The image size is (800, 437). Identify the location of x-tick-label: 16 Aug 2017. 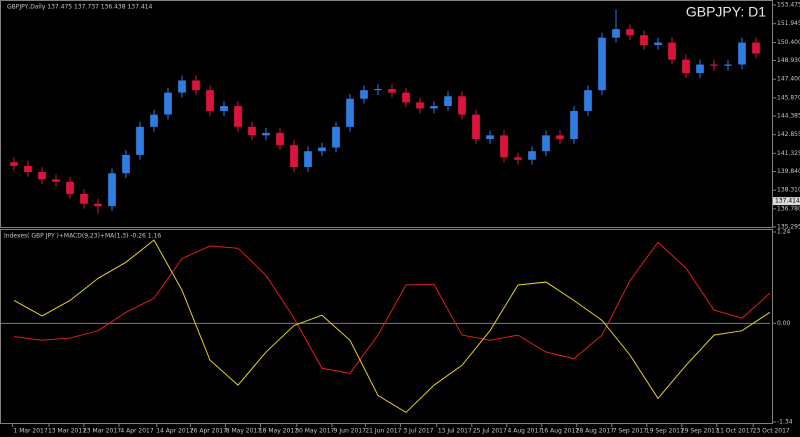
(560, 431).